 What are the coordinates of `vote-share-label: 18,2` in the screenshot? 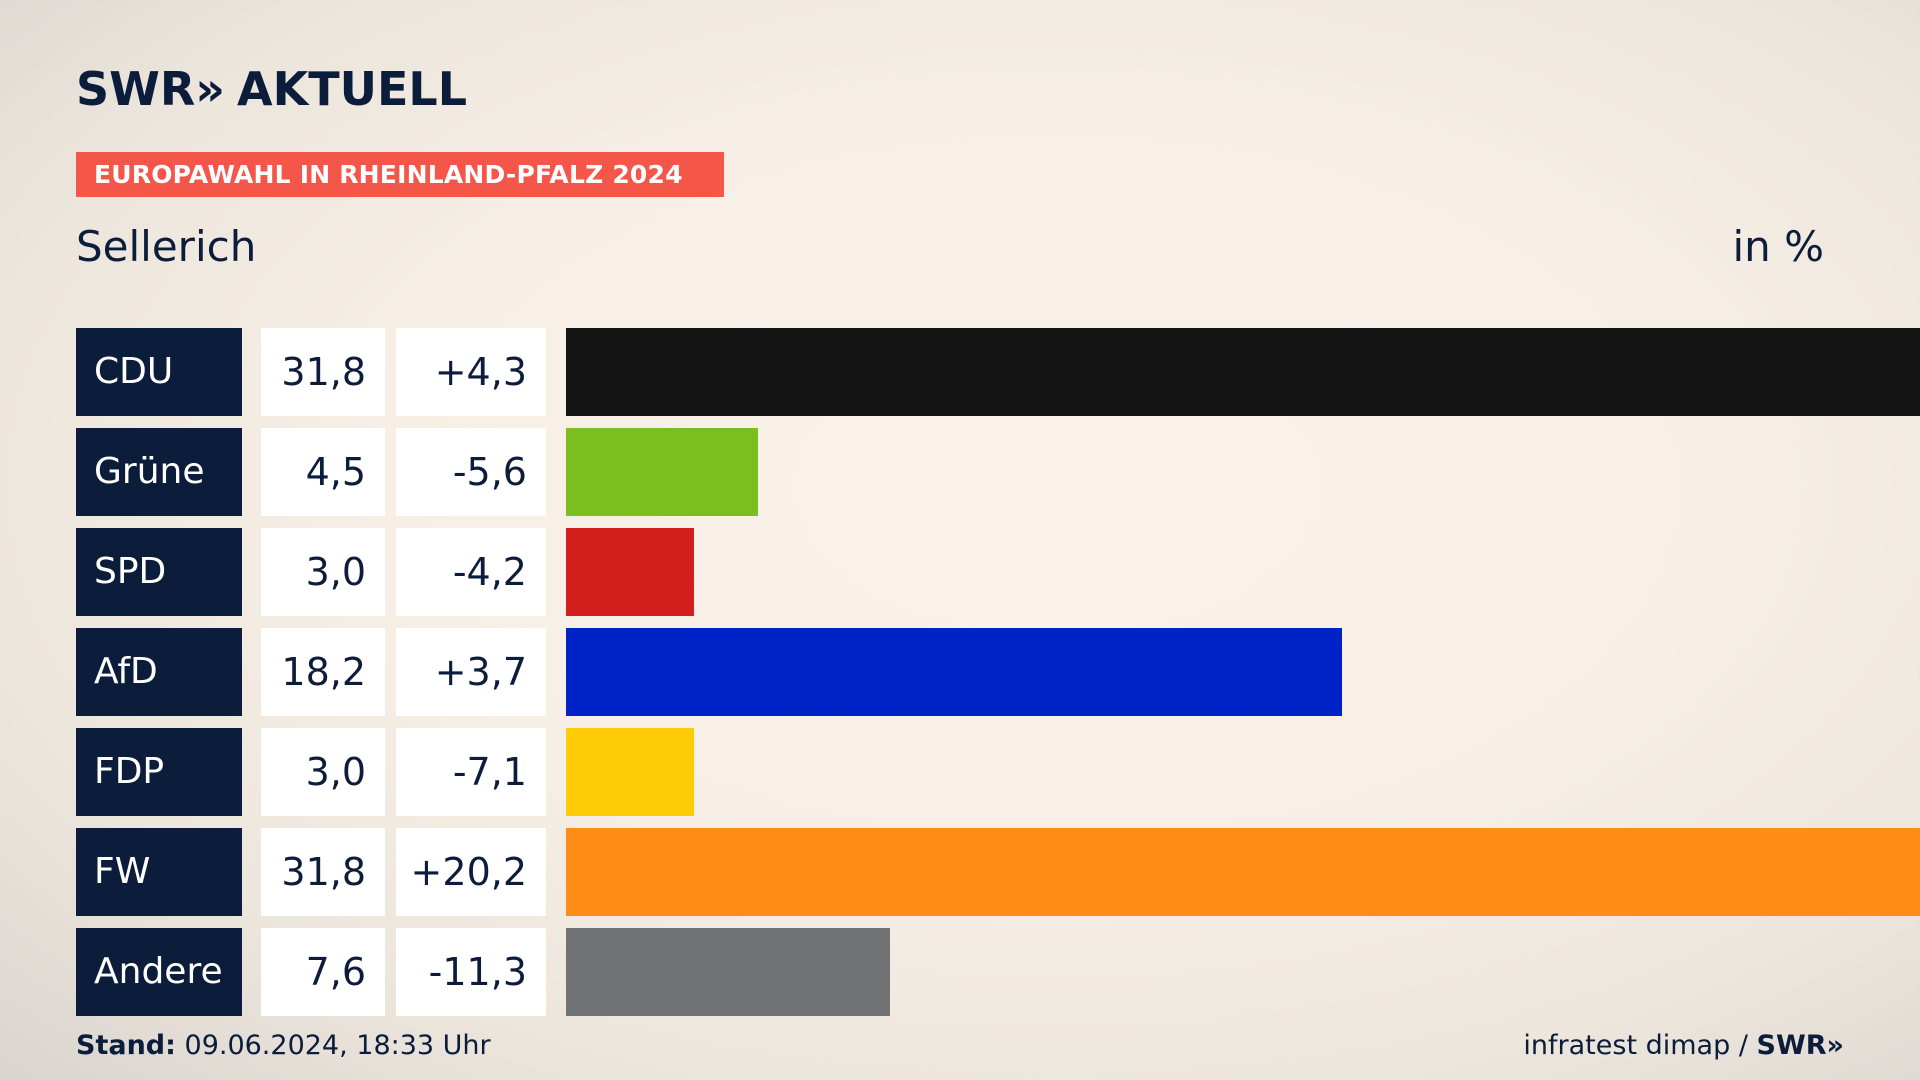 It's located at (323, 672).